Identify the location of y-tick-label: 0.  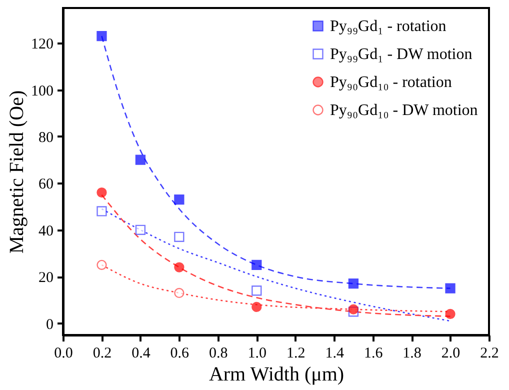
(50, 324).